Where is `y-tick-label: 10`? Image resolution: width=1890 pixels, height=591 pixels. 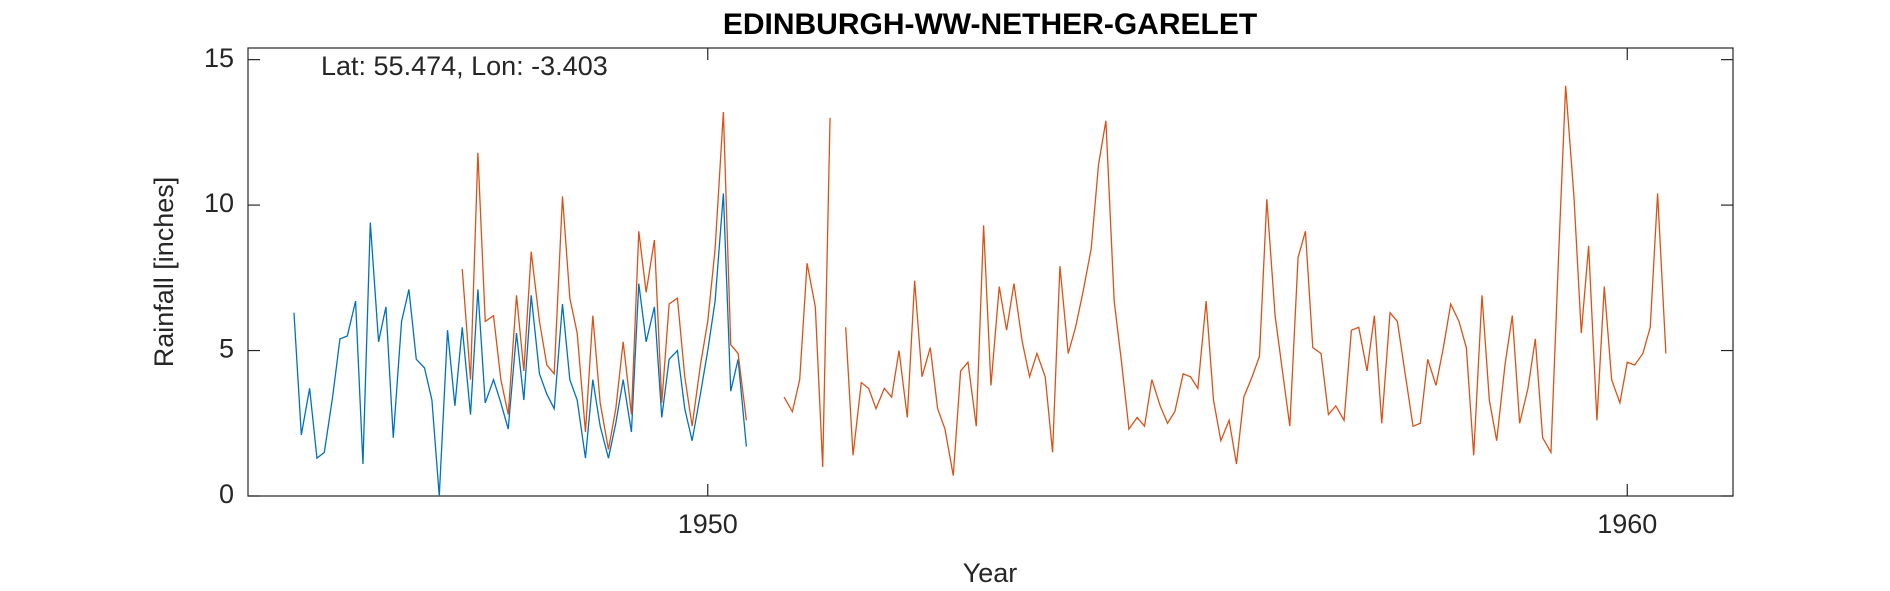
y-tick-label: 10 is located at coordinates (219, 203).